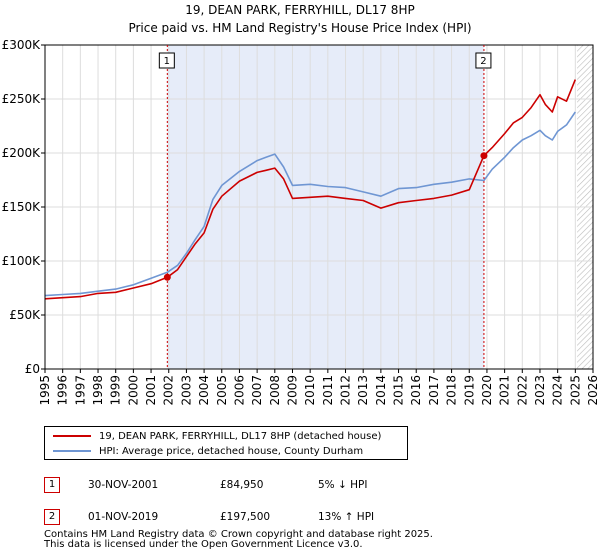 The width and height of the screenshot is (600, 560). I want to click on x-tick-label: 2024, so click(558, 390).